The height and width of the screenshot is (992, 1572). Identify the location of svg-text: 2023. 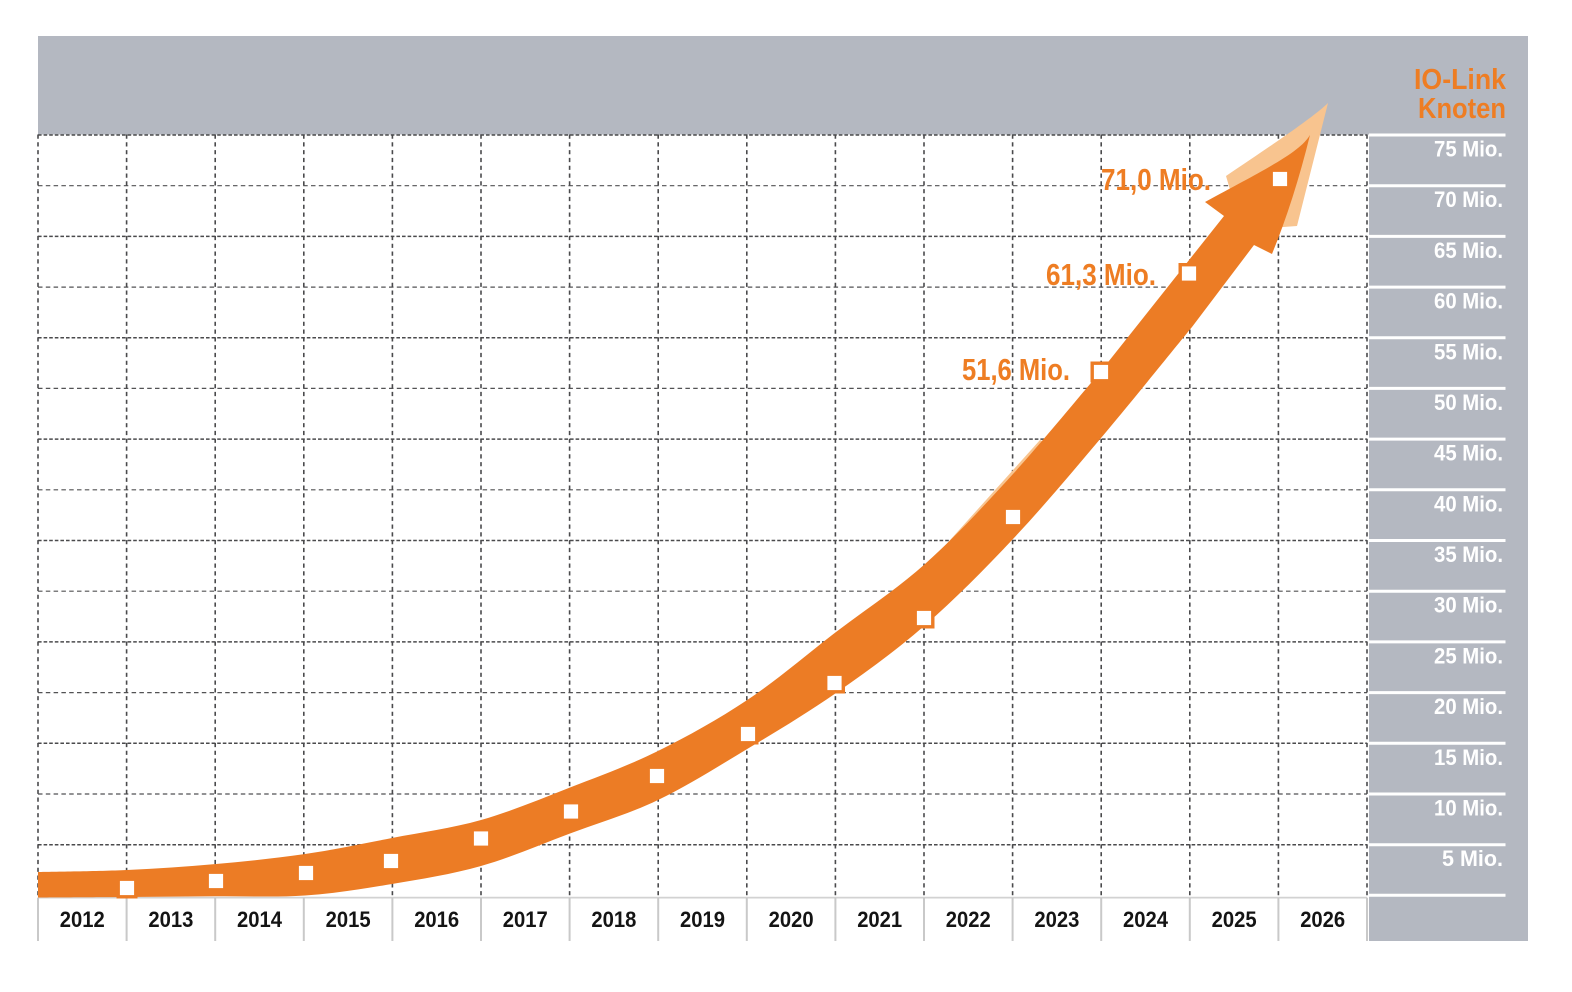
(1056, 919).